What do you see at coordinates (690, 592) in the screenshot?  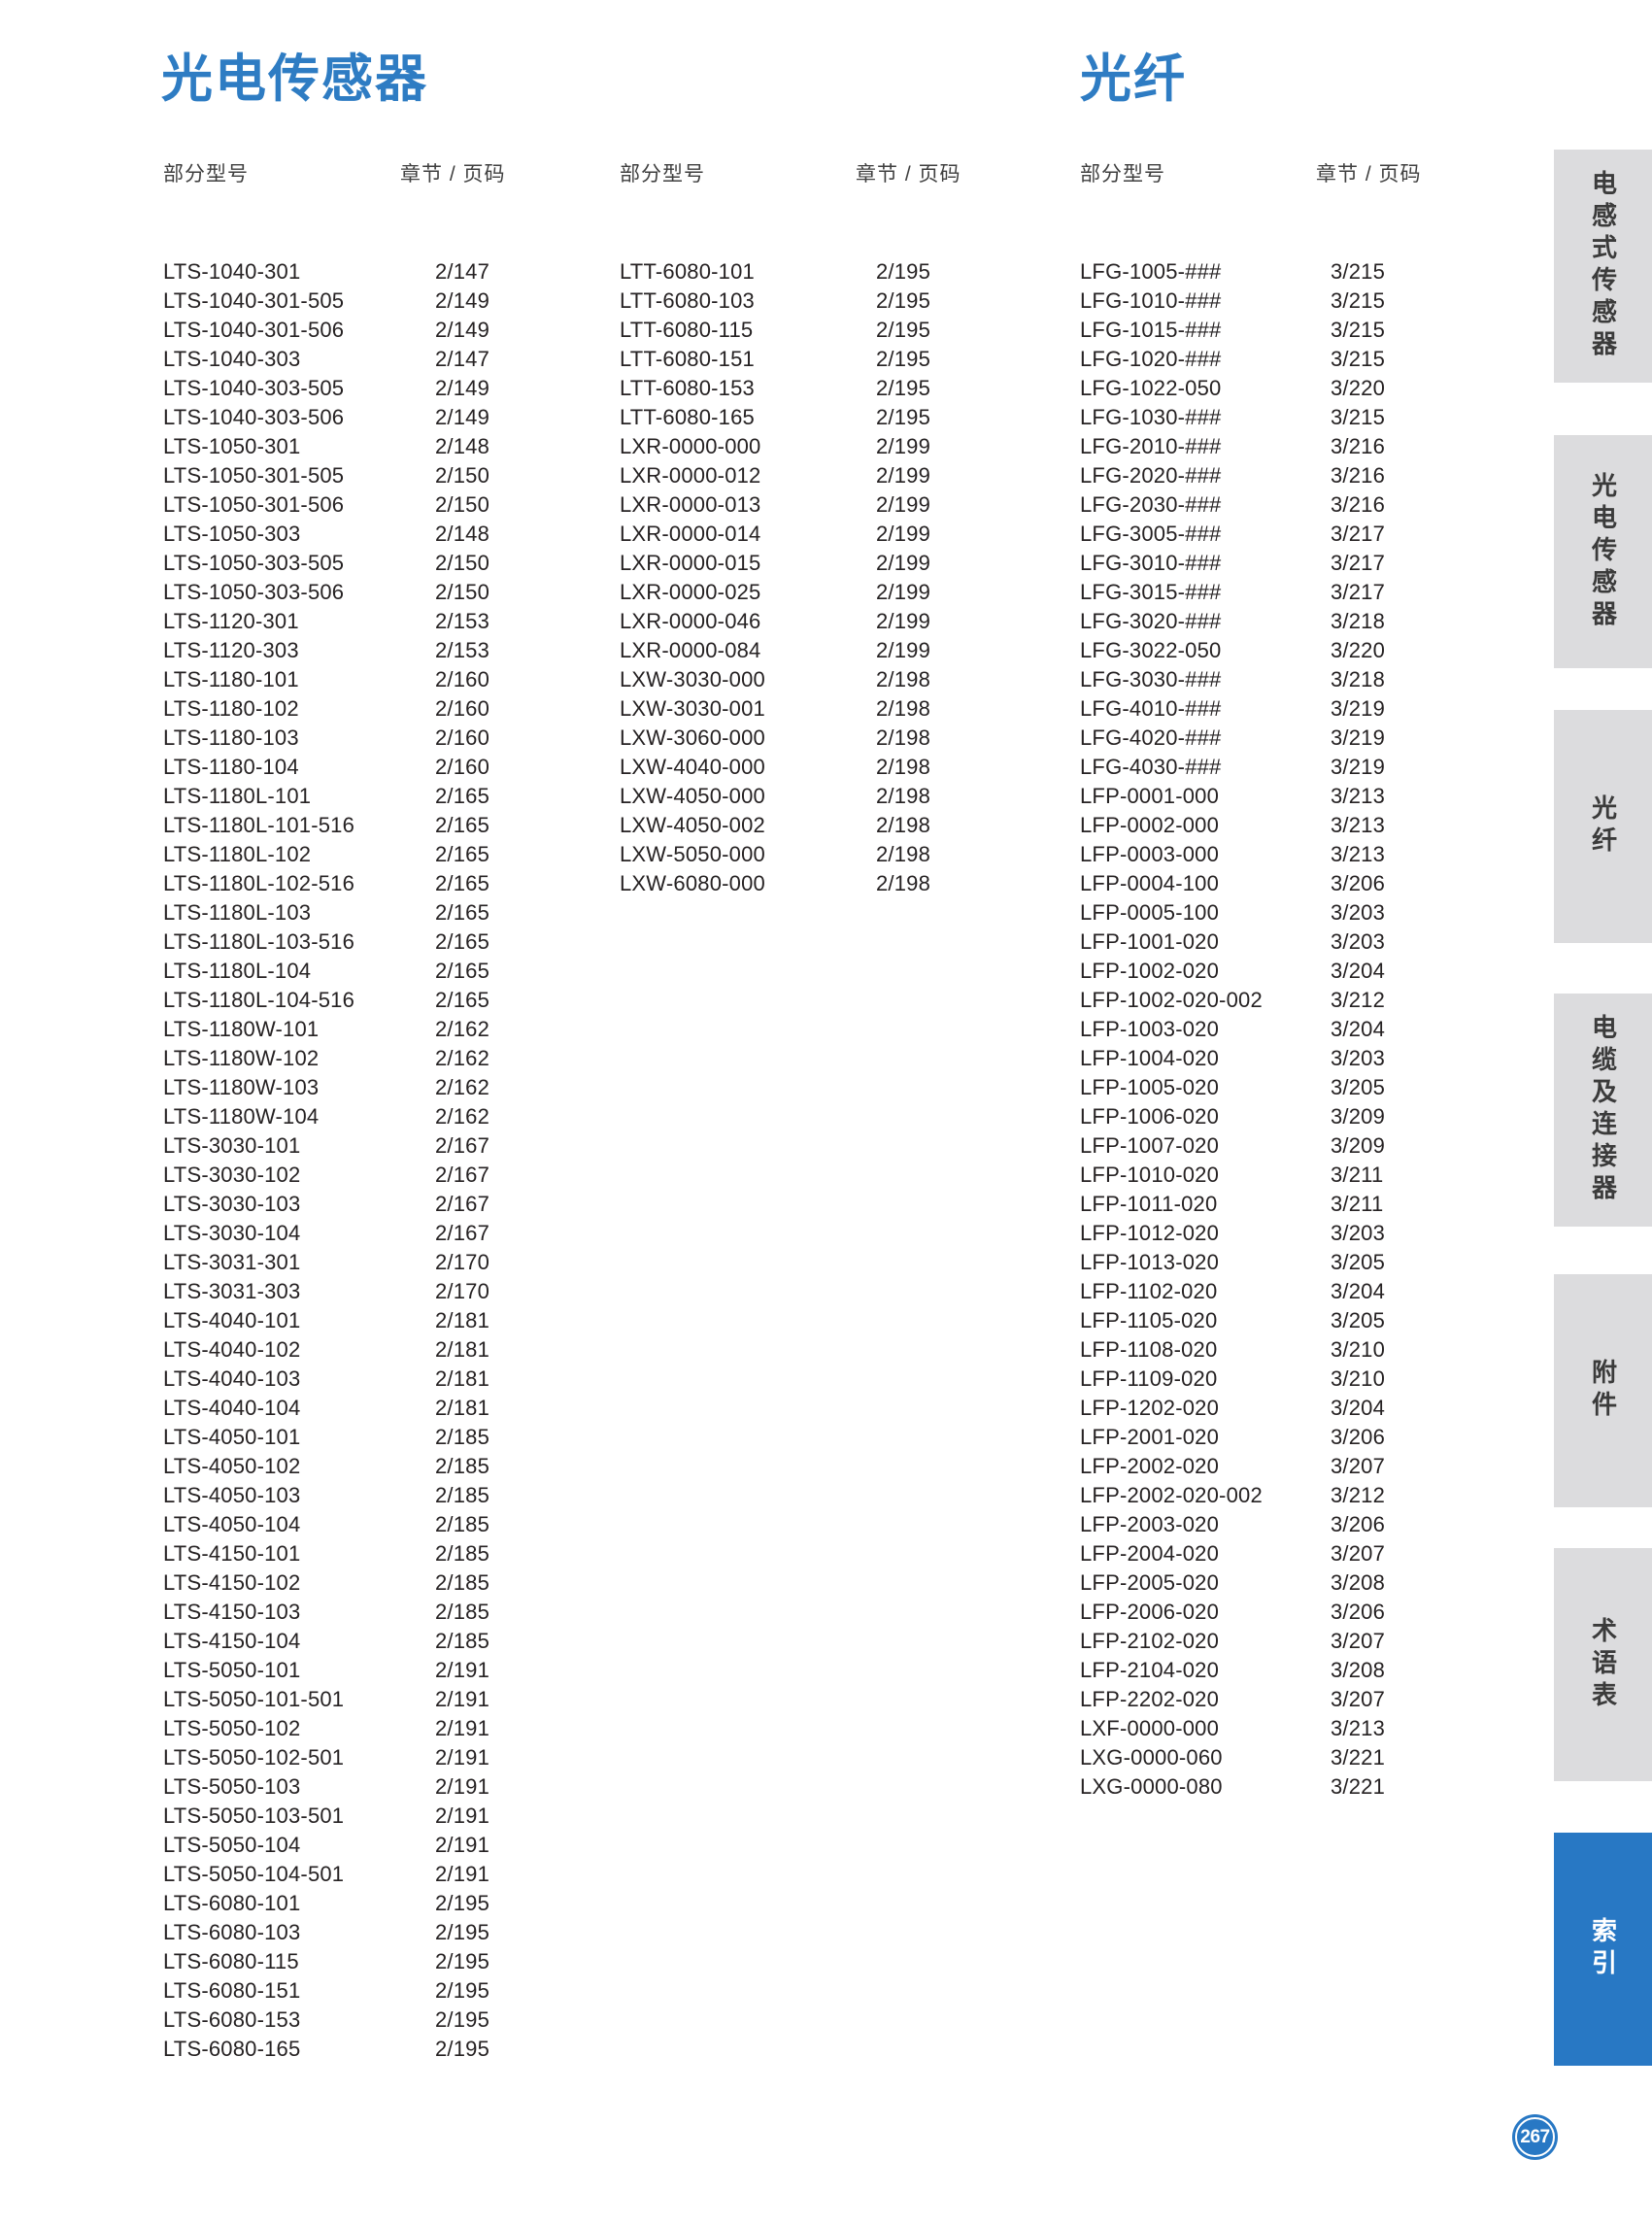 I see `part-number: LXR-0000-025` at bounding box center [690, 592].